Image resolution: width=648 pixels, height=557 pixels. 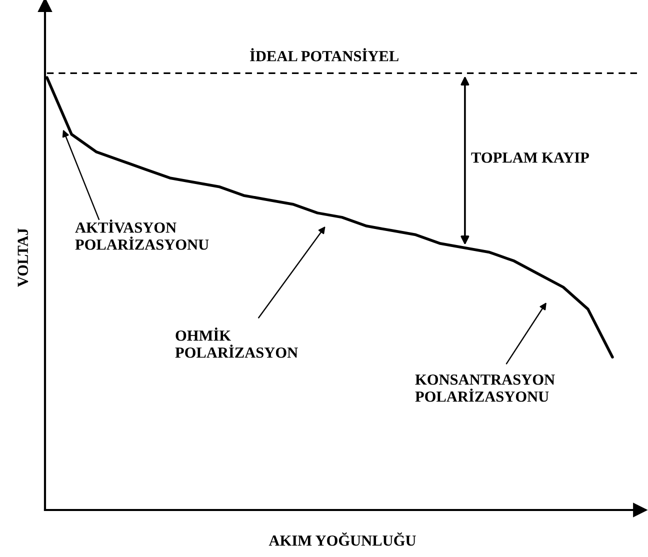 What do you see at coordinates (342, 539) in the screenshot?
I see `x-axis-title: AKIM YOĞUNLUĞU` at bounding box center [342, 539].